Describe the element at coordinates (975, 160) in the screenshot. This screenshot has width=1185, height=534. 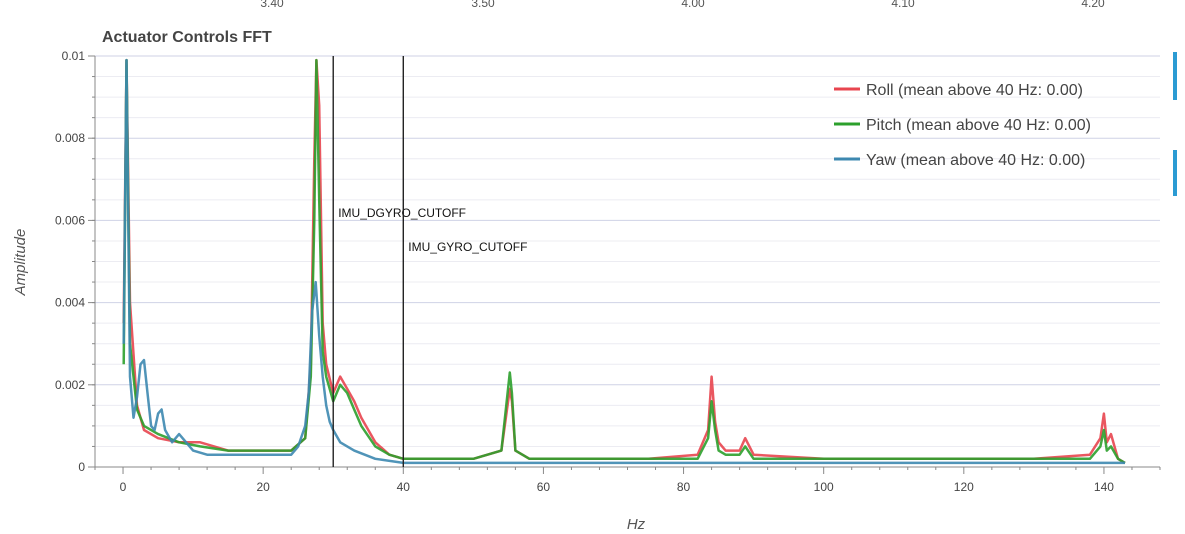
I see `legend-entry: Yaw (mean above 40 Hz: 0.00)` at that location.